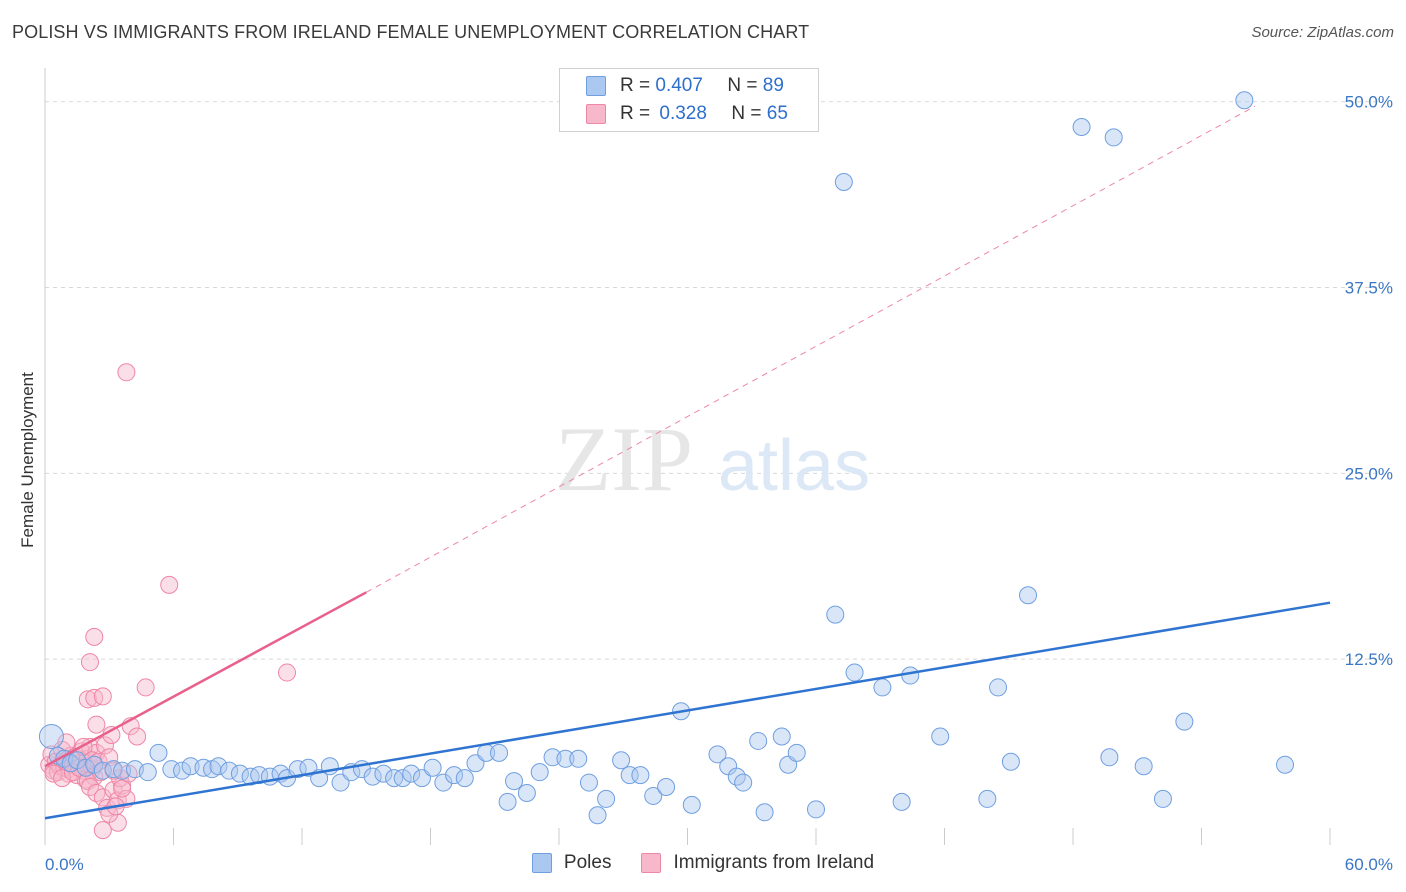 The image size is (1406, 892). Describe the element at coordinates (712, 459) in the screenshot. I see `watermark: ZIP atlas` at that location.